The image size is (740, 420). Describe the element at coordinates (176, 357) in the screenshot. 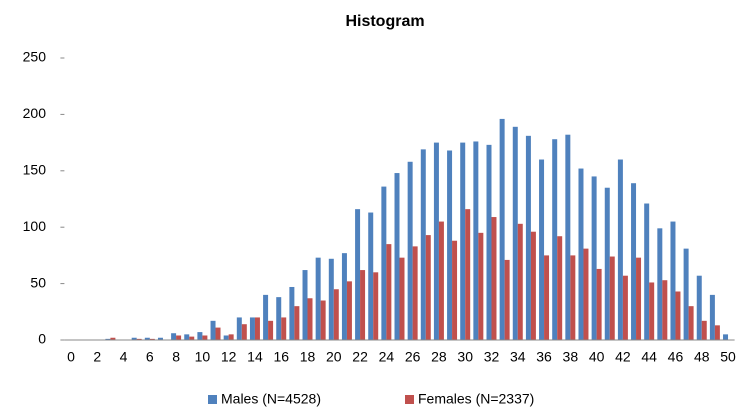

I see `x-tick-label: 8` at that location.